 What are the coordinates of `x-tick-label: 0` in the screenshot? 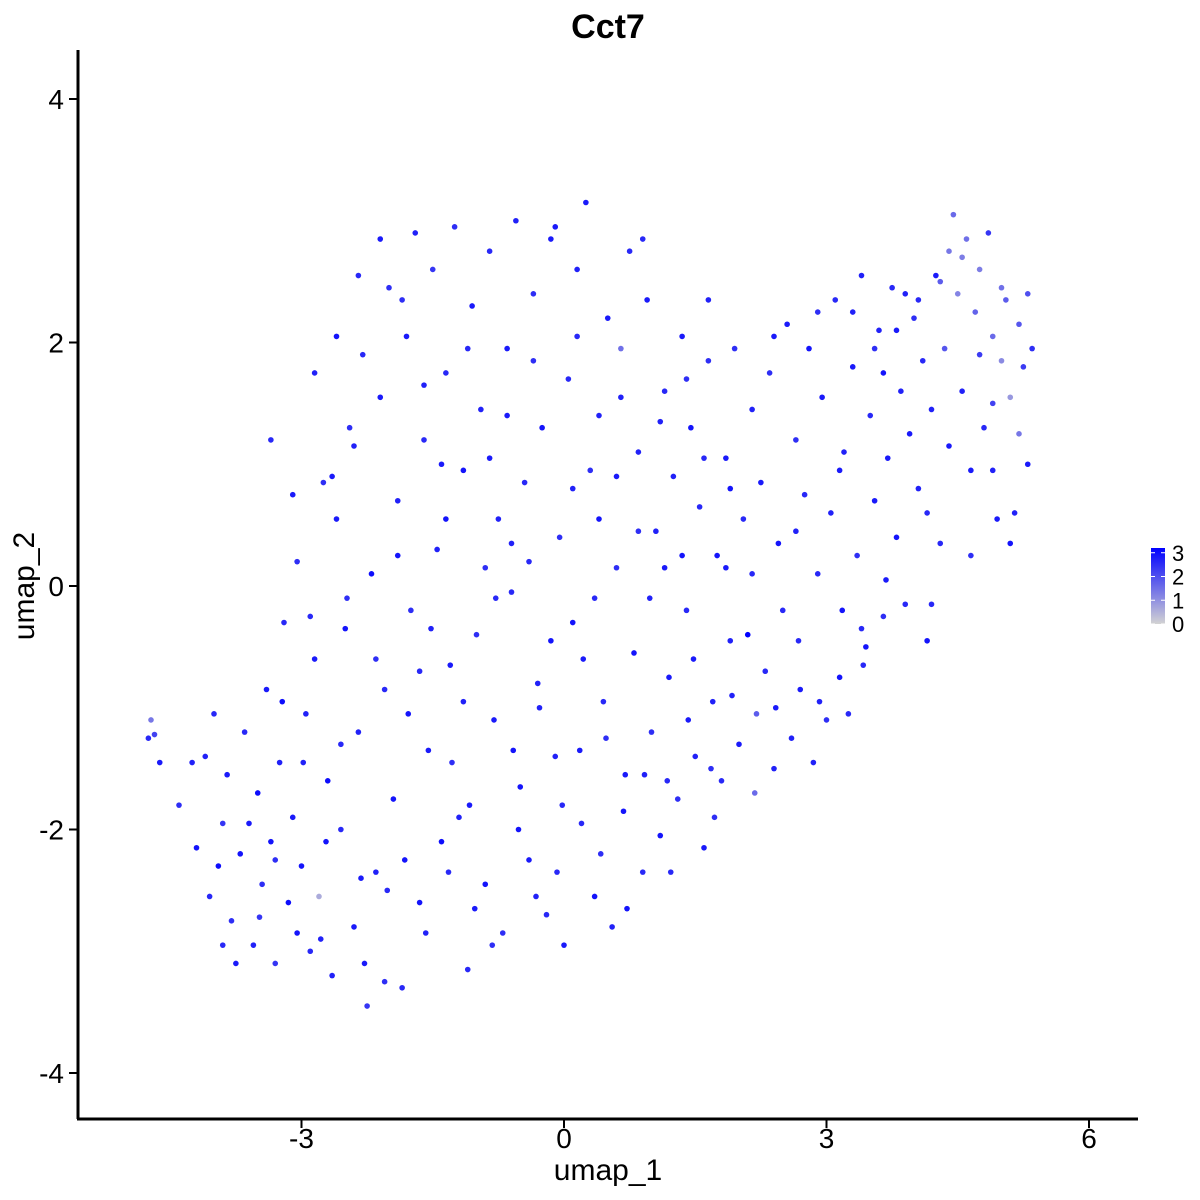 It's located at (564, 1138).